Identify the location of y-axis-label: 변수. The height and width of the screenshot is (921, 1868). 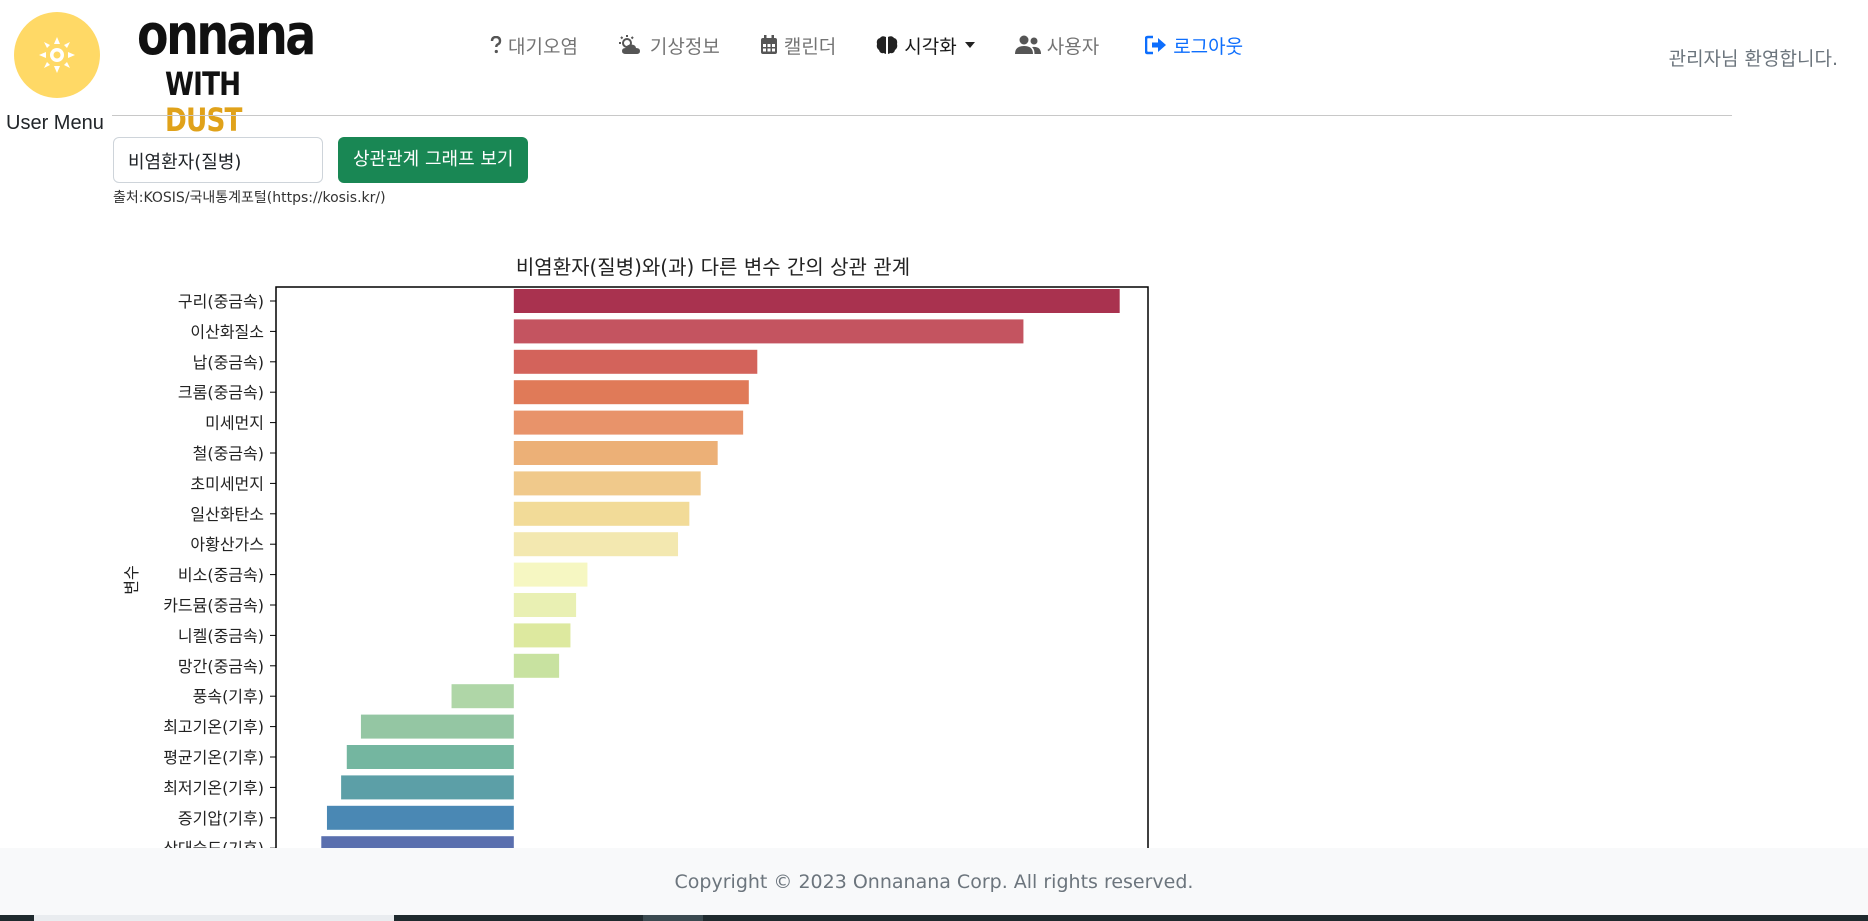
(131, 579).